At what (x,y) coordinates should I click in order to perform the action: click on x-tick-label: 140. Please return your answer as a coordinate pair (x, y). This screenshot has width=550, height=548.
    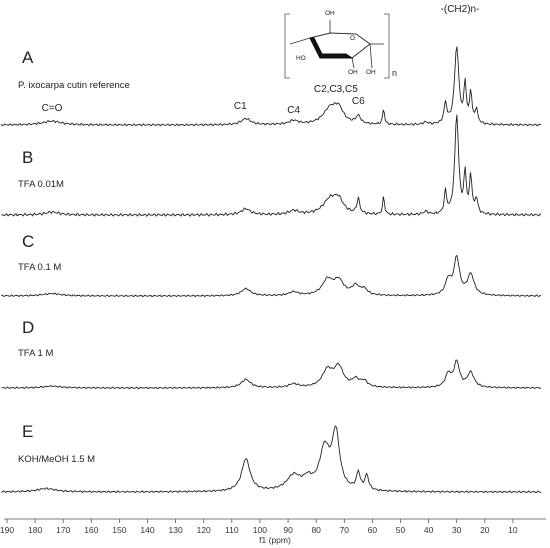
    Looking at the image, I should click on (147, 530).